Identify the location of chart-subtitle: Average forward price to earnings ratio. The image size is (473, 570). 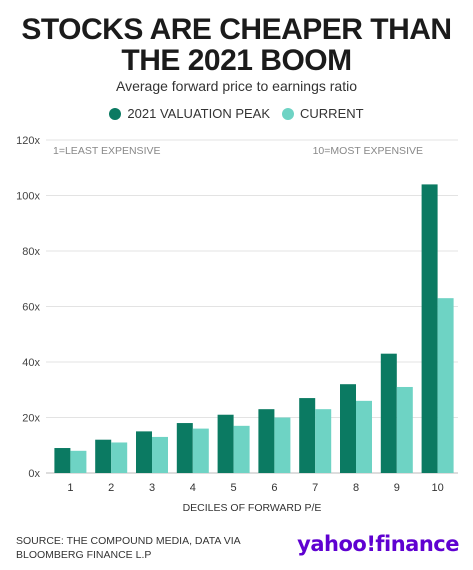
(236, 86).